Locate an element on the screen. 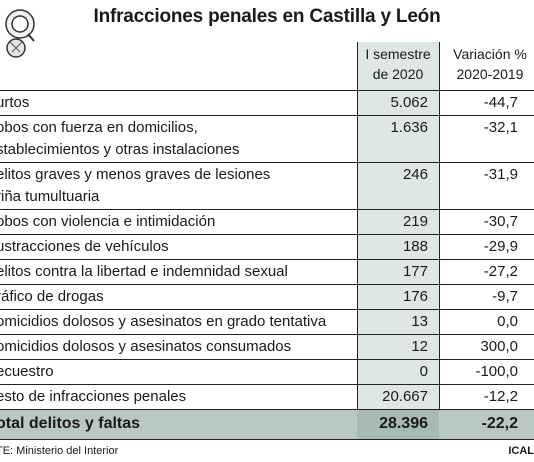  row-value-2020: 1.636 is located at coordinates (409, 127).